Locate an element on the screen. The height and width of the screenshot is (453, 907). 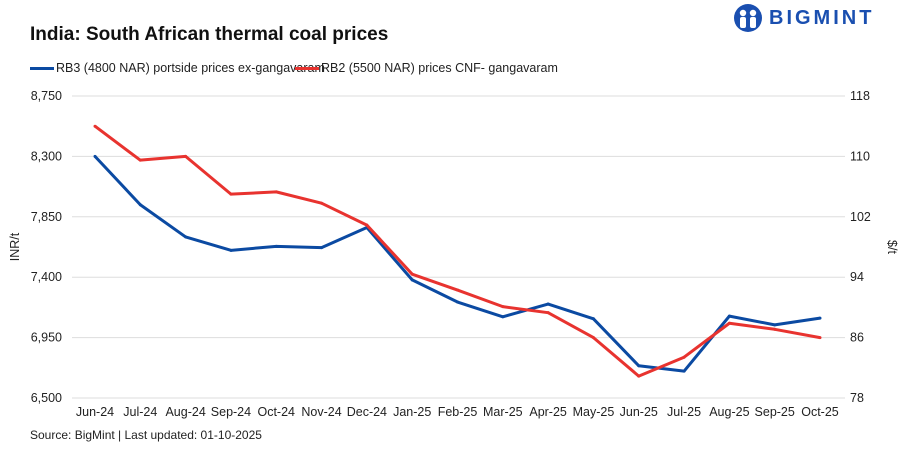
y2-tick-label: 102 is located at coordinates (860, 217).